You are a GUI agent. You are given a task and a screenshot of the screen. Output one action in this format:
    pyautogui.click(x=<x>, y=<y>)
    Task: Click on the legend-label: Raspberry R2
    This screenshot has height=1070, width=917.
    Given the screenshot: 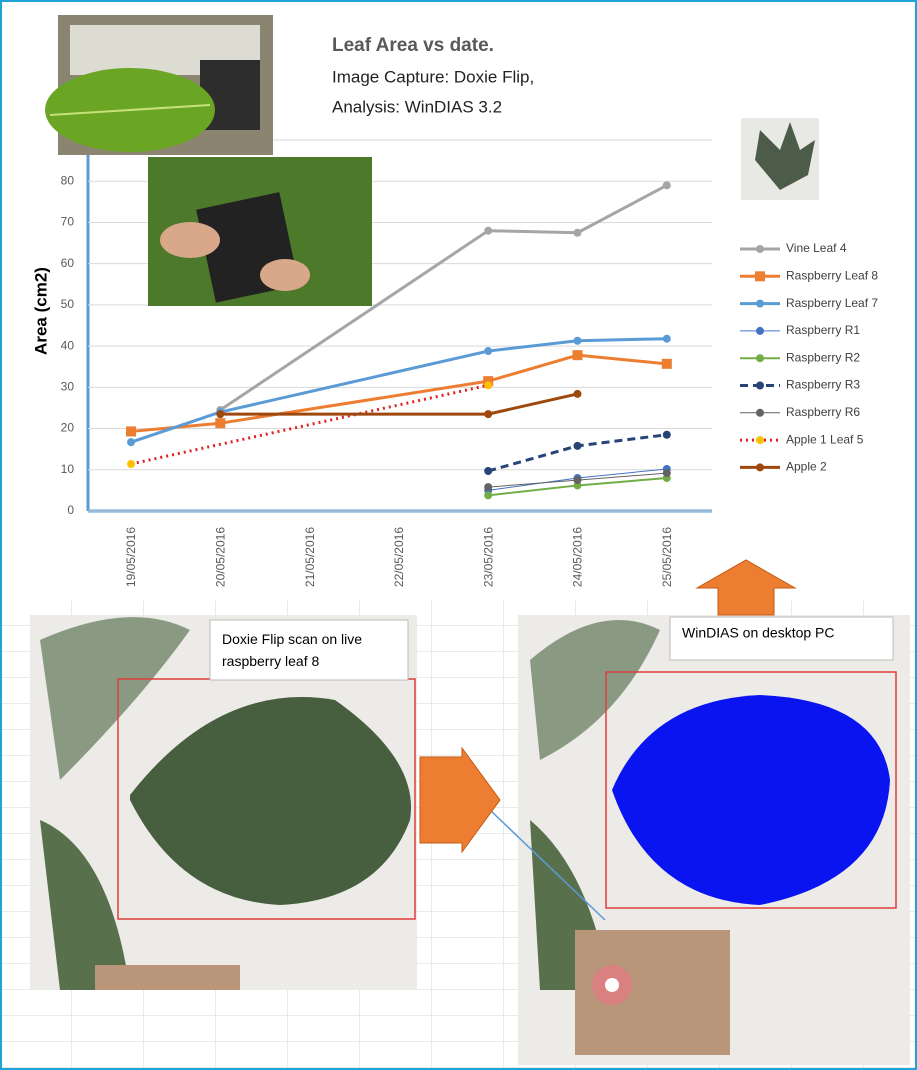 What is the action you would take?
    pyautogui.click(x=823, y=357)
    